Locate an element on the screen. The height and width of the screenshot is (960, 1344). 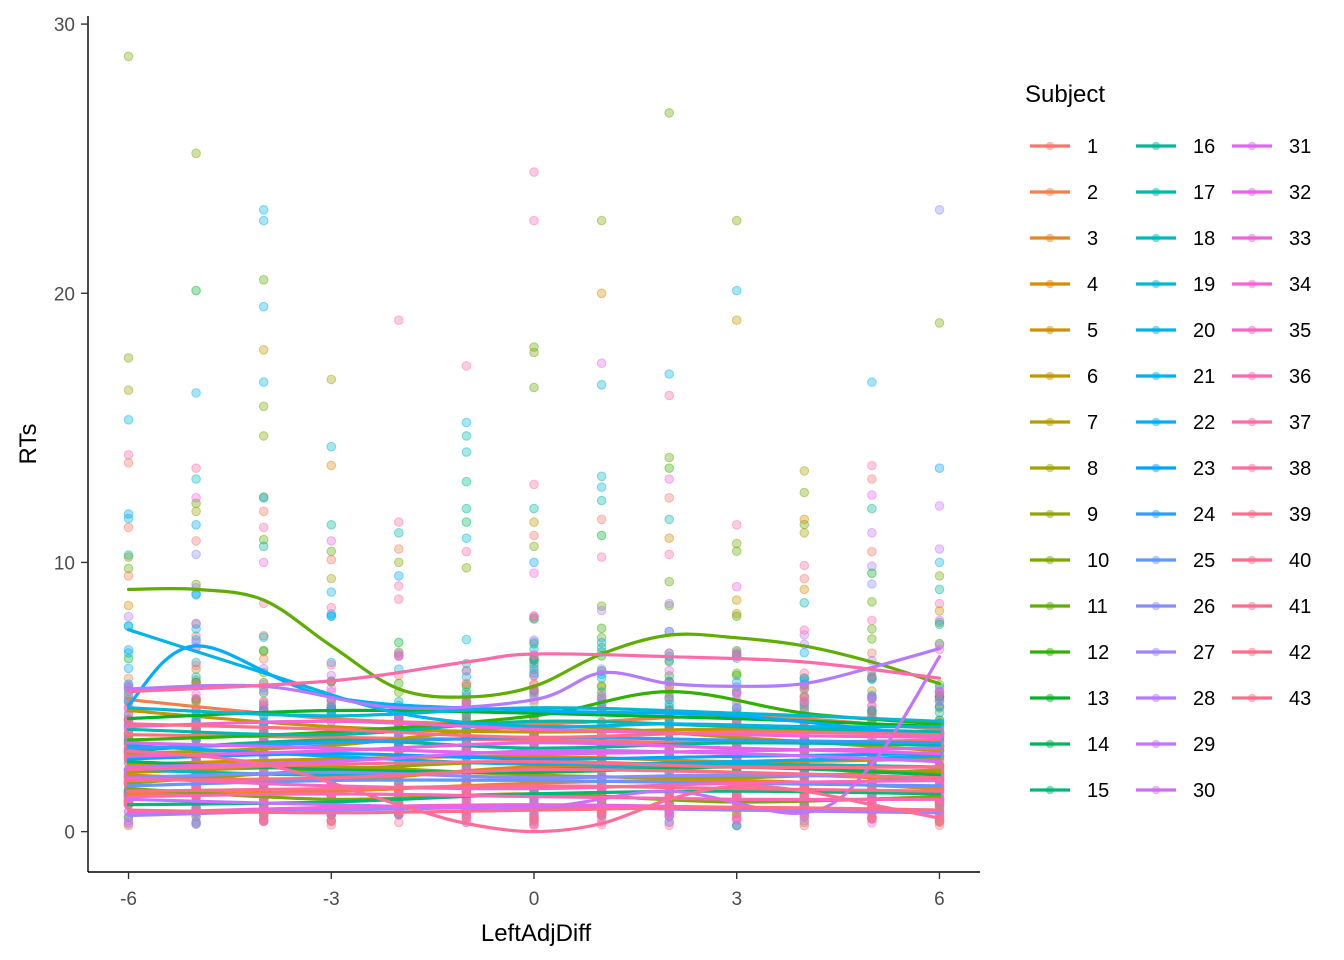
legend-item-27: 27 is located at coordinates (1175, 653).